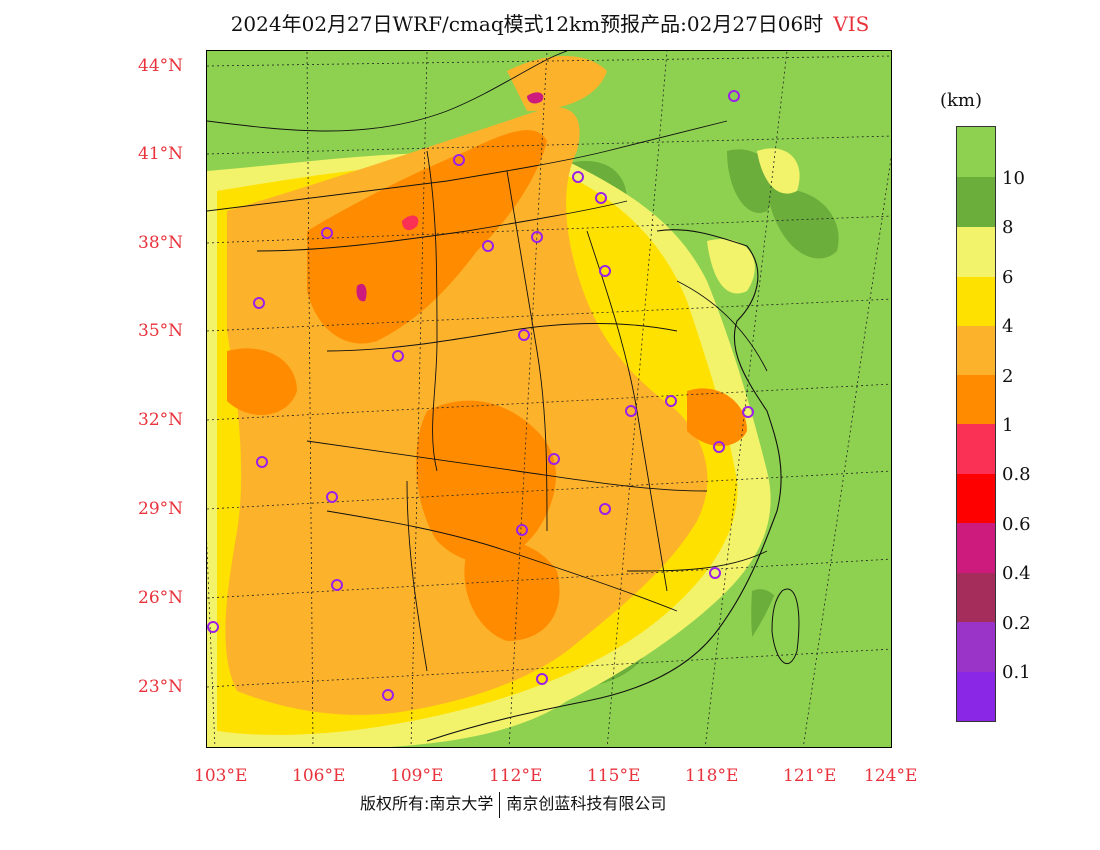  Describe the element at coordinates (779, 494) in the screenshot. I see `sea-area` at that location.